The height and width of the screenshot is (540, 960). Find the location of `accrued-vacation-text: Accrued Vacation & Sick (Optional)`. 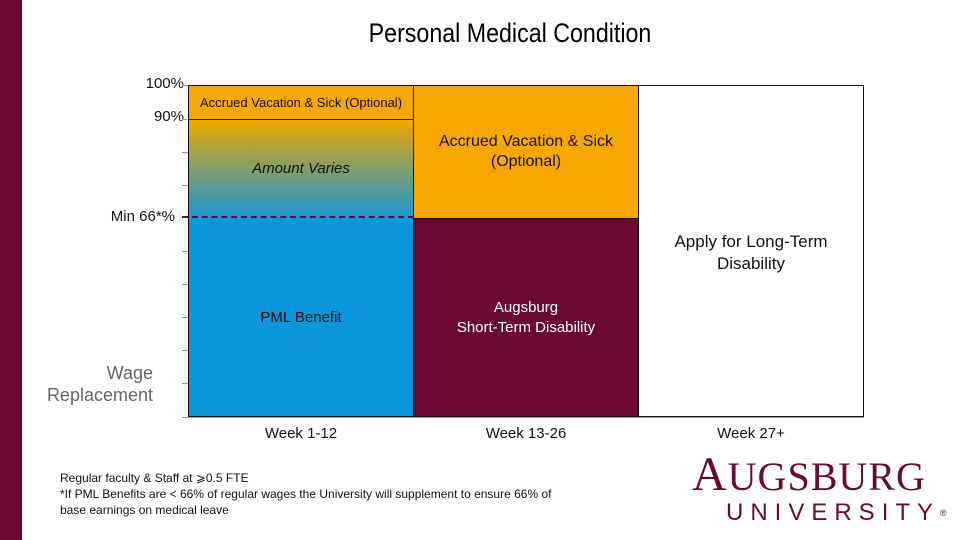

accrued-vacation-text: Accrued Vacation & Sick (Optional) is located at coordinates (526, 152).